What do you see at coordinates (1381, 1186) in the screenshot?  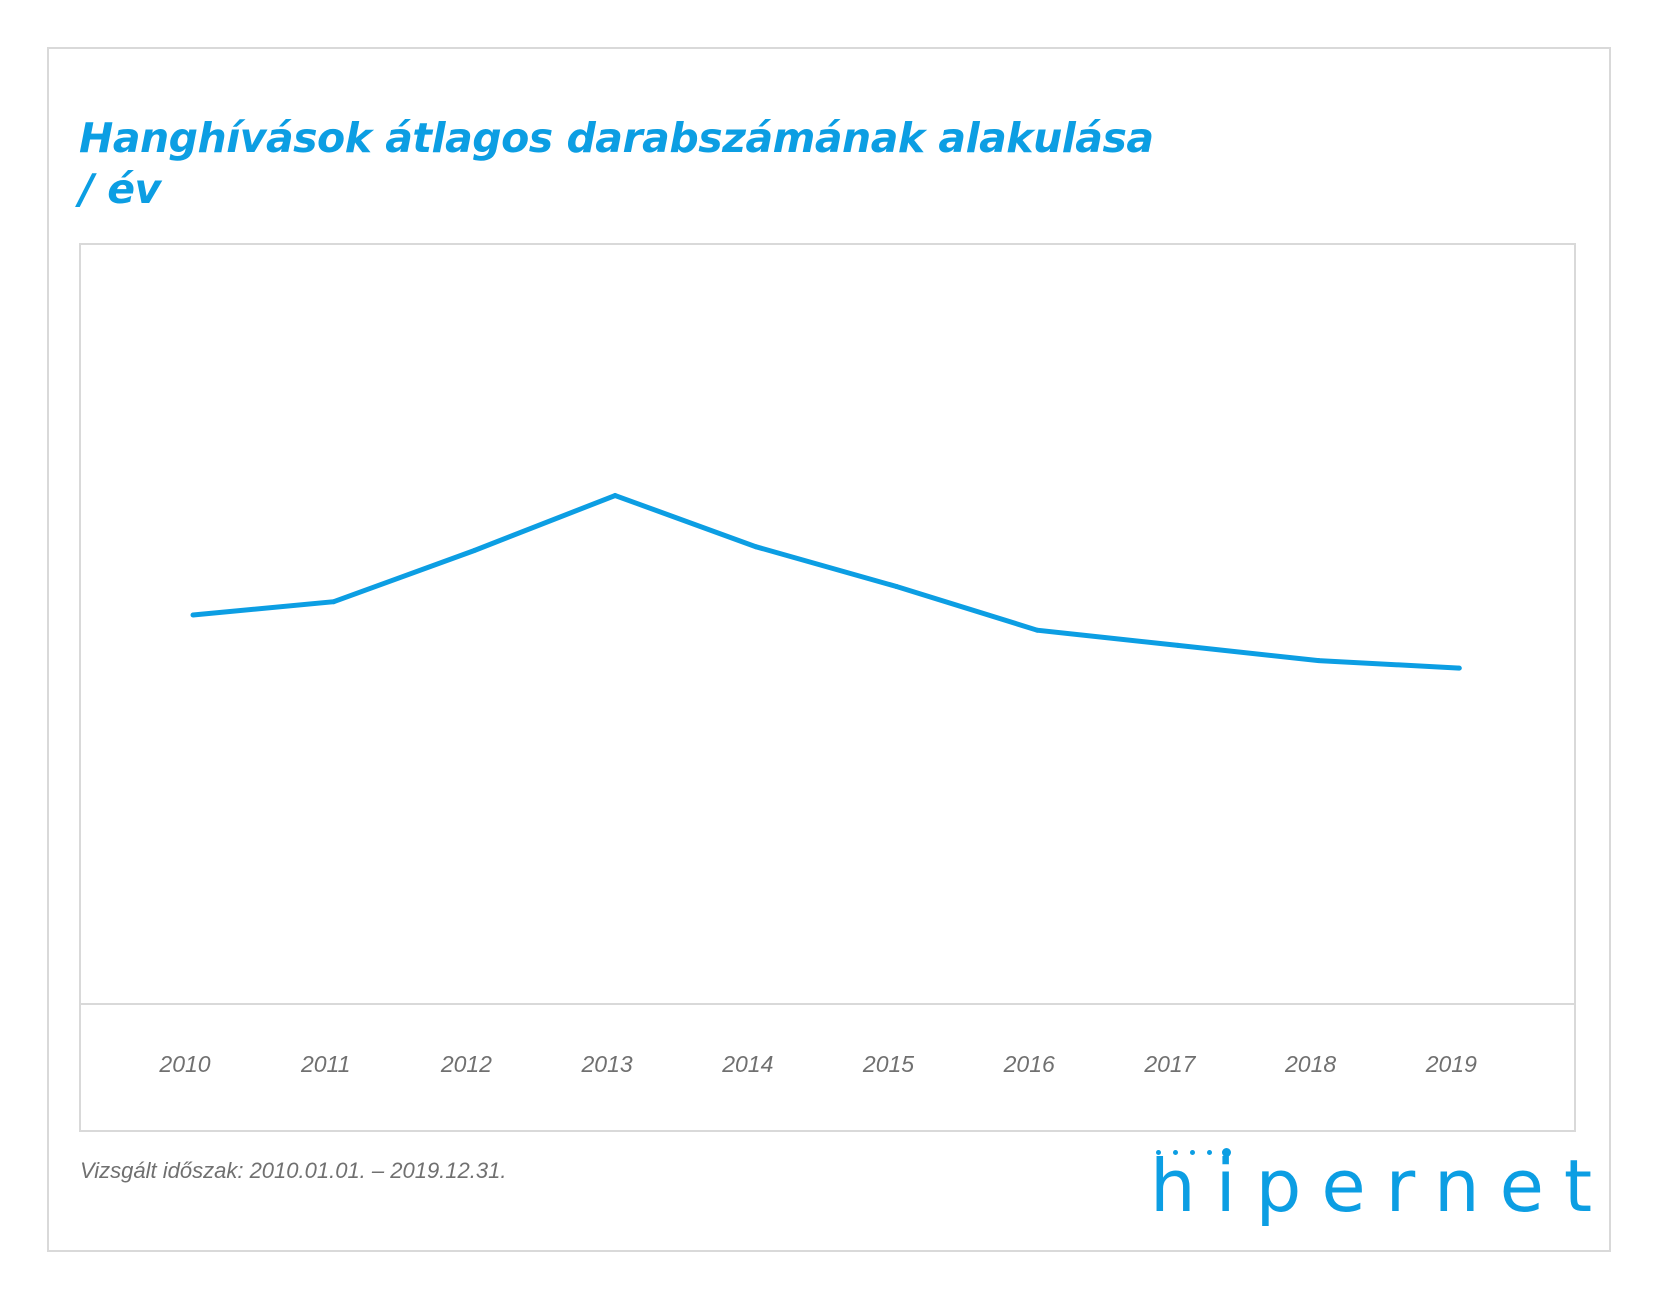 I see `logo-wordmark: hipernet` at bounding box center [1381, 1186].